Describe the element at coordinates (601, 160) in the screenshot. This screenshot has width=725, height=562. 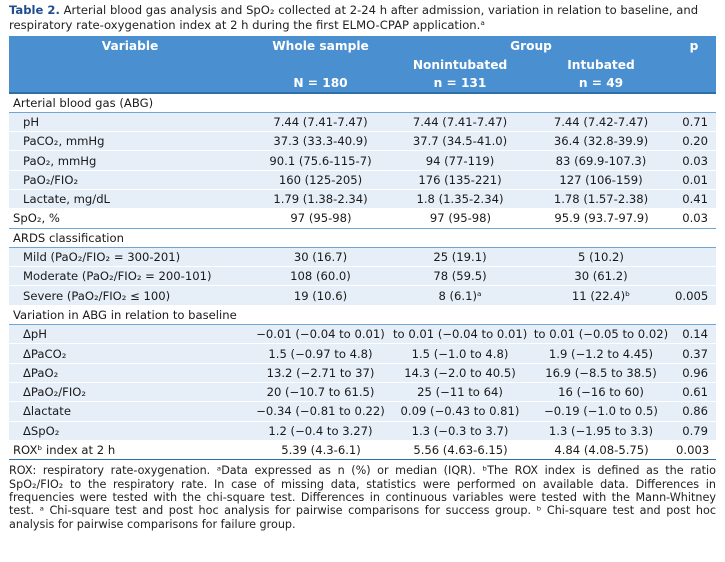
I see `intubated-value: 83 (69.9-107.3)` at that location.